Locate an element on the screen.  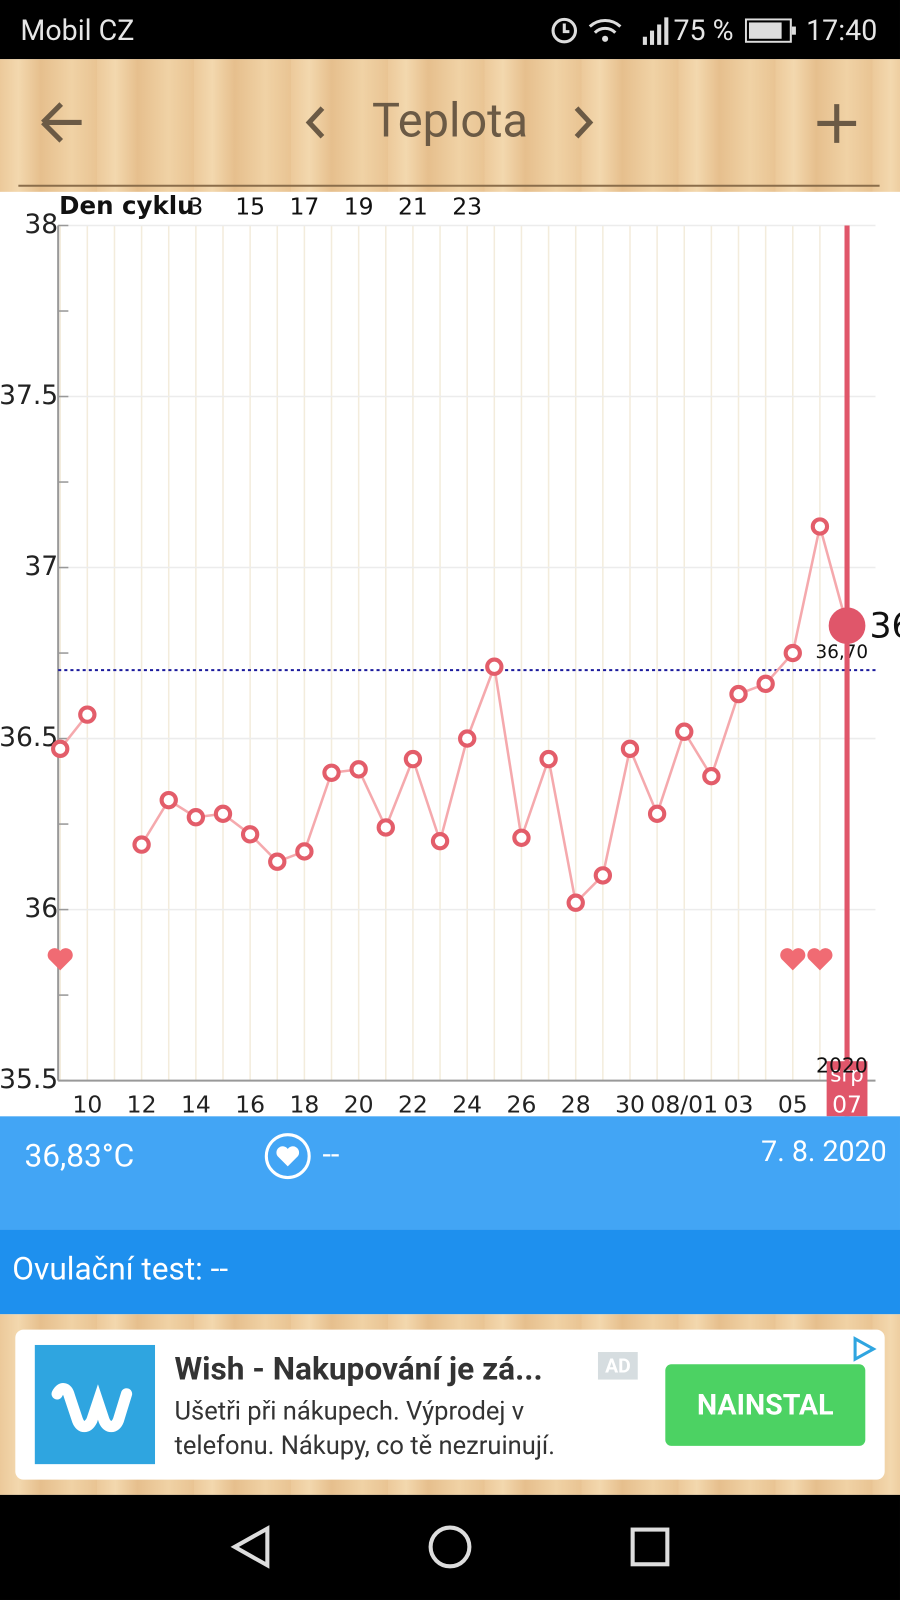
cycle-day: 17 is located at coordinates (304, 207).